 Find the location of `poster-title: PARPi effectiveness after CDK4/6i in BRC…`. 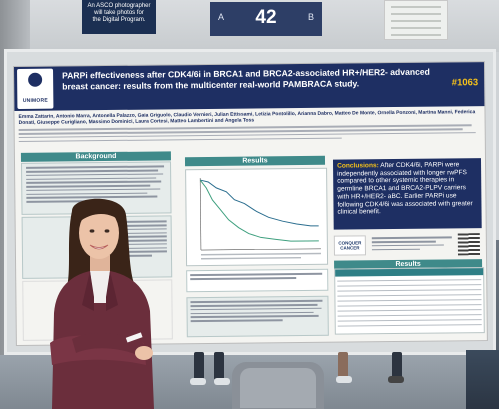

poster-title: PARPi effectiveness after CDK4/6i in BRC… is located at coordinates (246, 79).